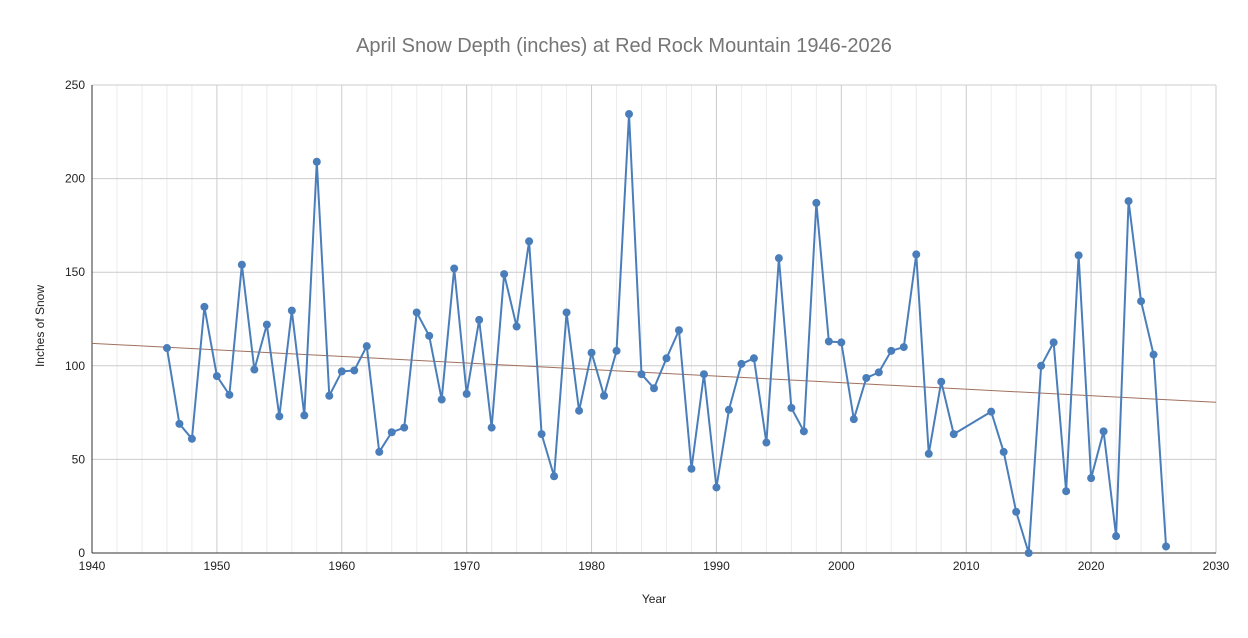 The width and height of the screenshot is (1248, 638). What do you see at coordinates (291, 310) in the screenshot?
I see `data-point-1956` at bounding box center [291, 310].